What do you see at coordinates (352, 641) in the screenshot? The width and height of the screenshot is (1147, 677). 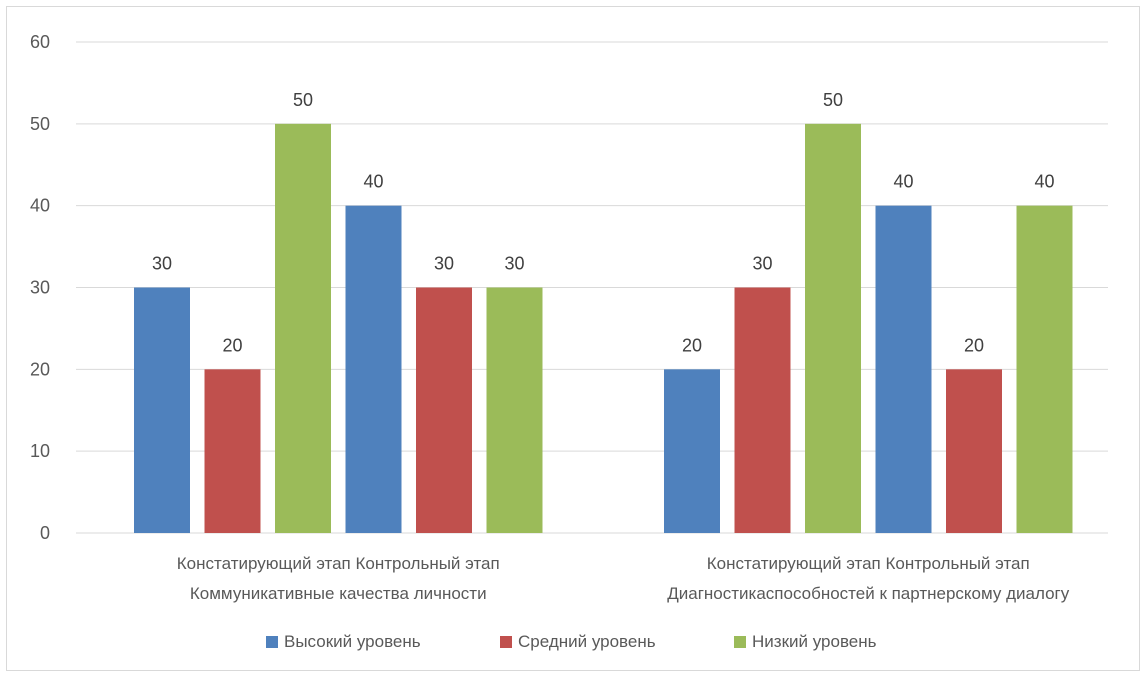 I see `legend-label: Высокий уровень` at bounding box center [352, 641].